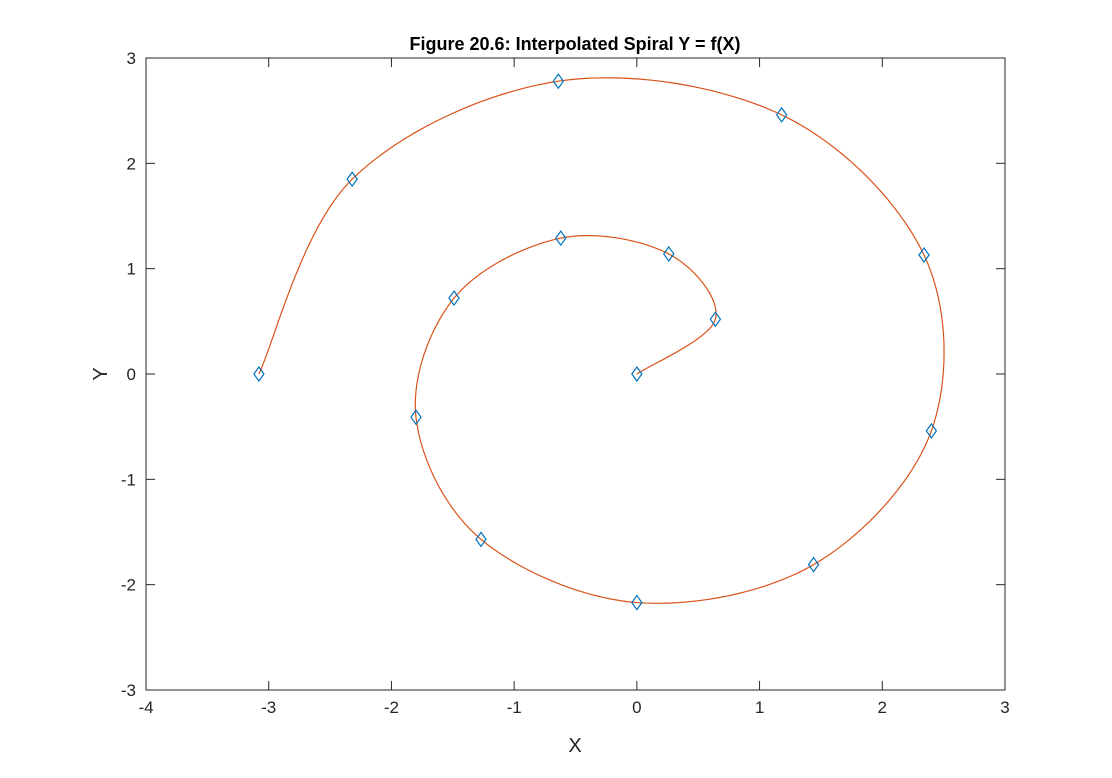 The height and width of the screenshot is (778, 1112). I want to click on y-tick-label: -2, so click(128, 585).